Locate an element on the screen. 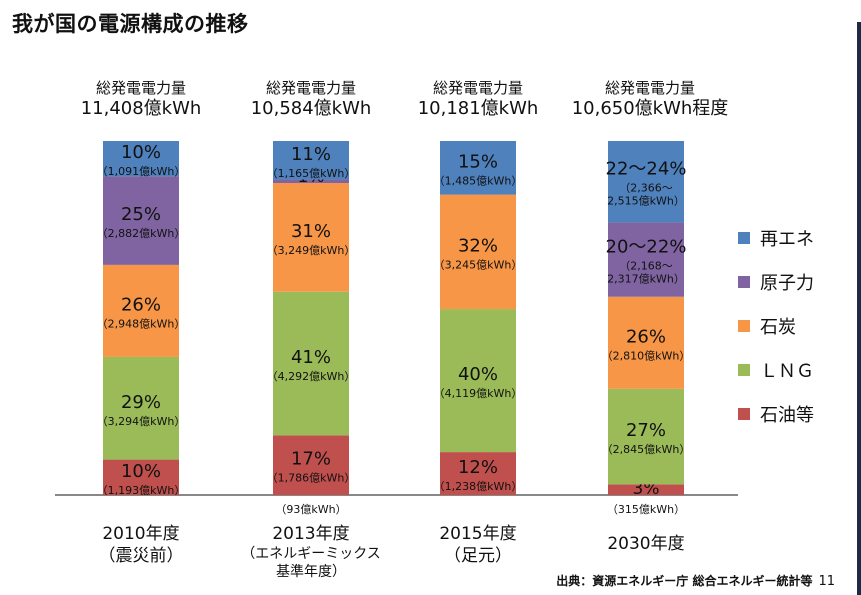 The image size is (861, 595). source-note: 出典：資源エネルギー庁 総合エネルギー統計等 11 is located at coordinates (695, 580).